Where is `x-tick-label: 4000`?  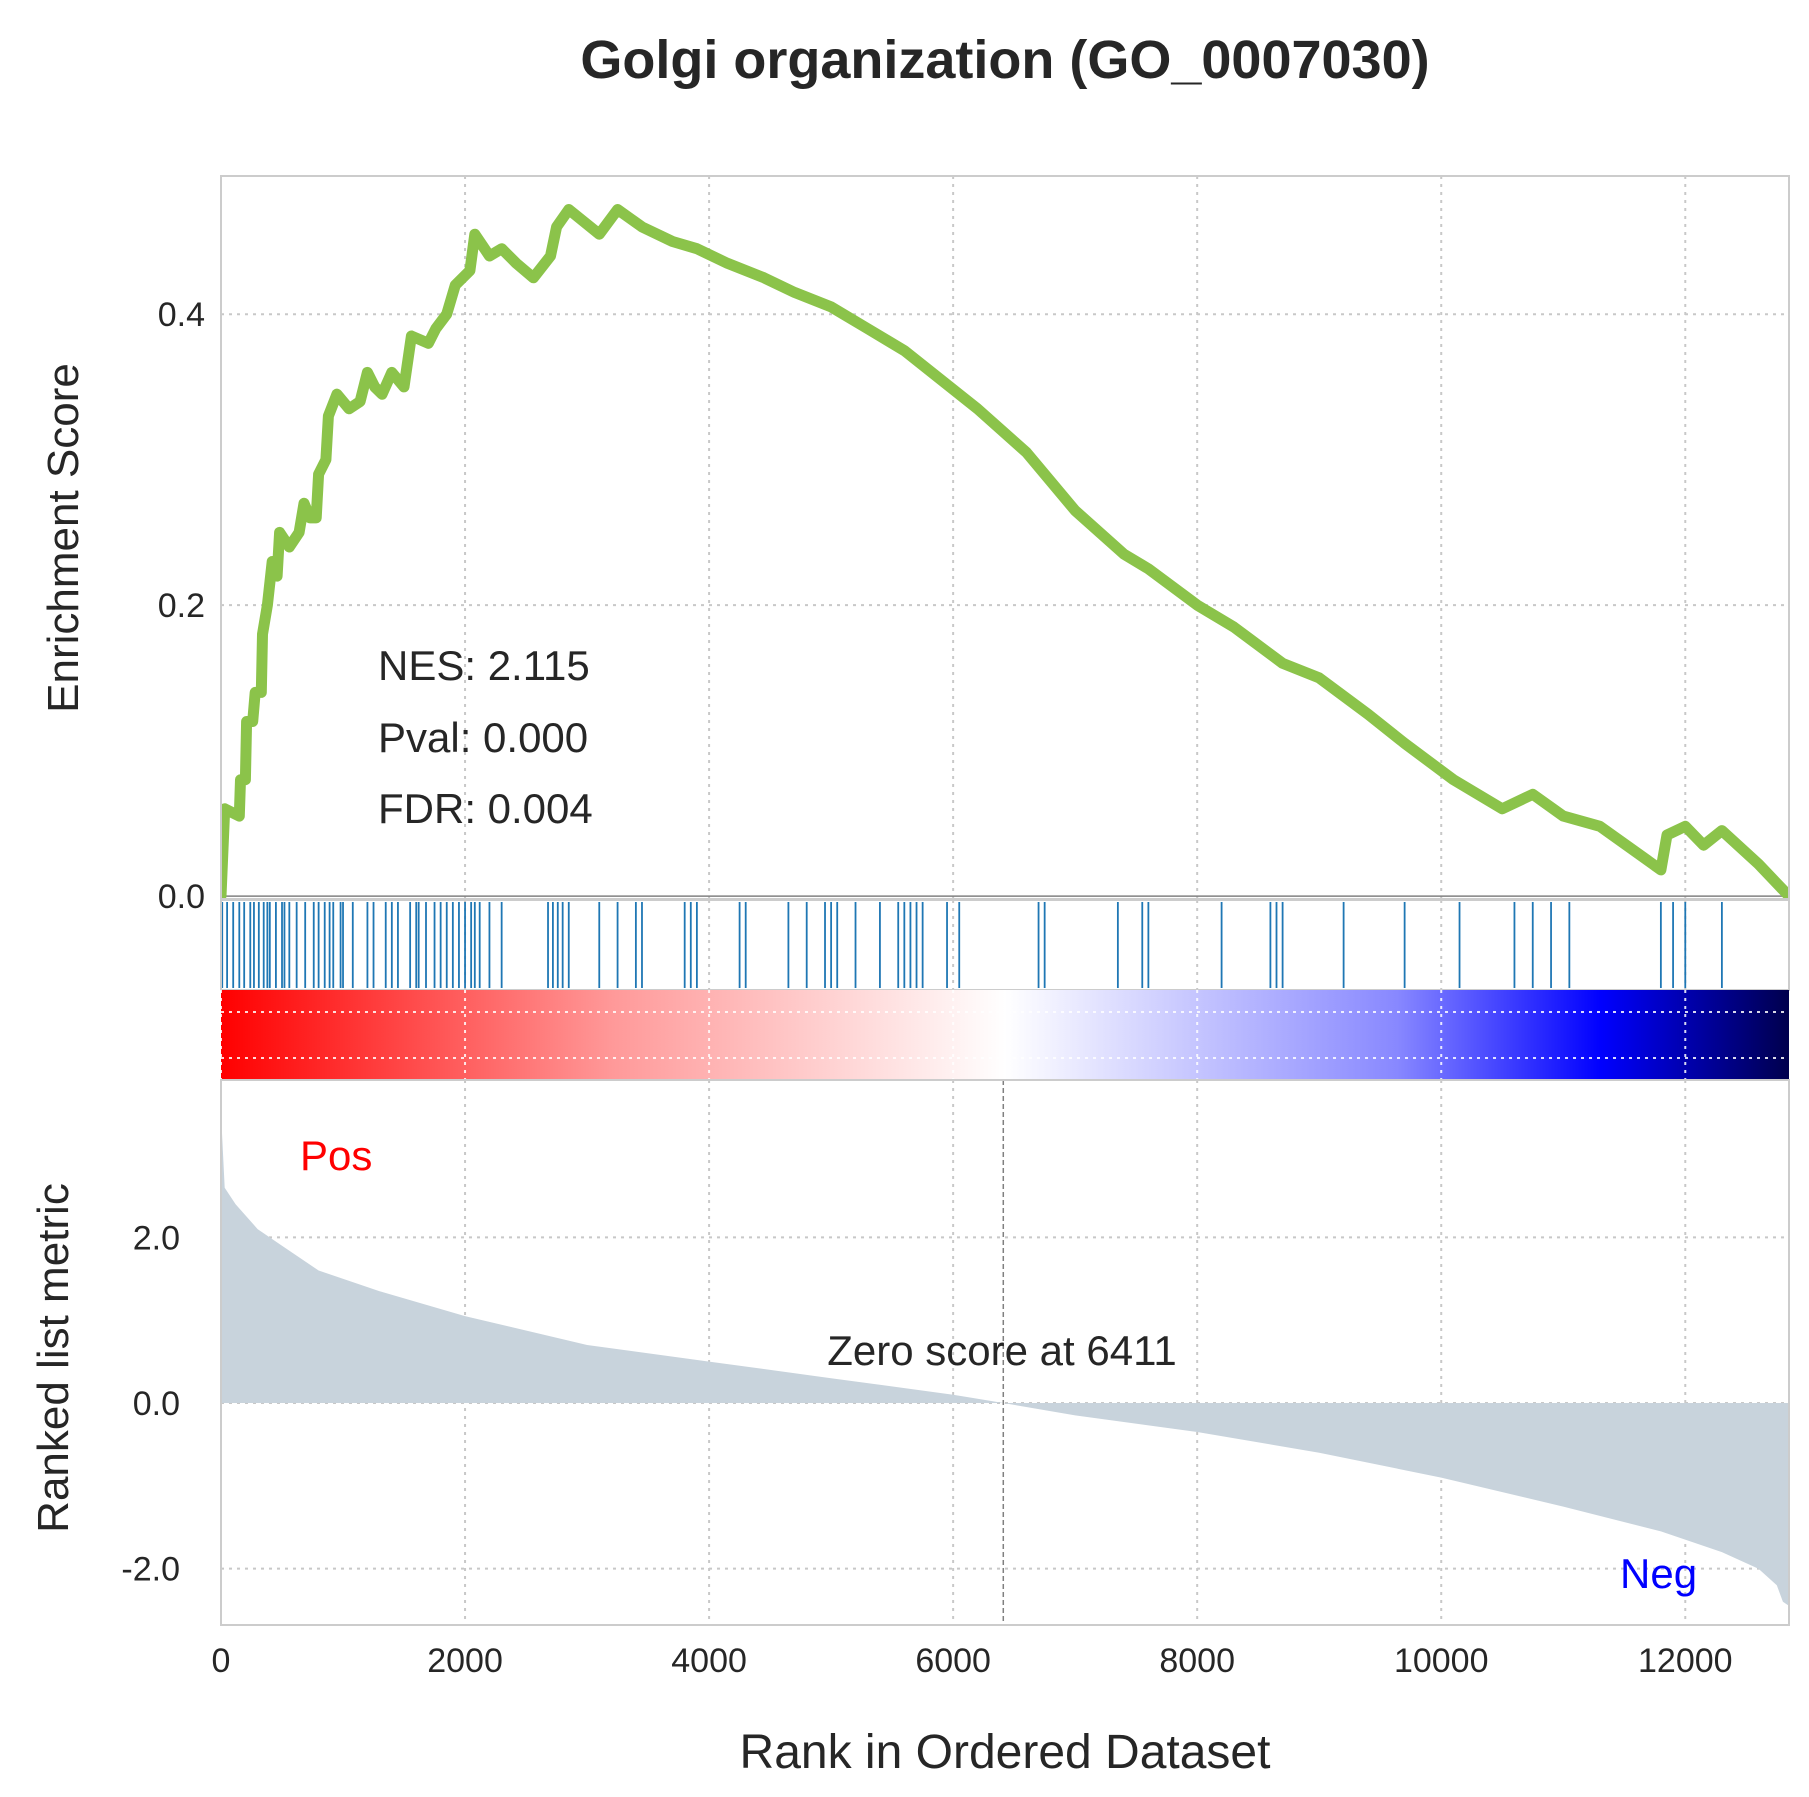
x-tick-label: 4000 is located at coordinates (709, 1661).